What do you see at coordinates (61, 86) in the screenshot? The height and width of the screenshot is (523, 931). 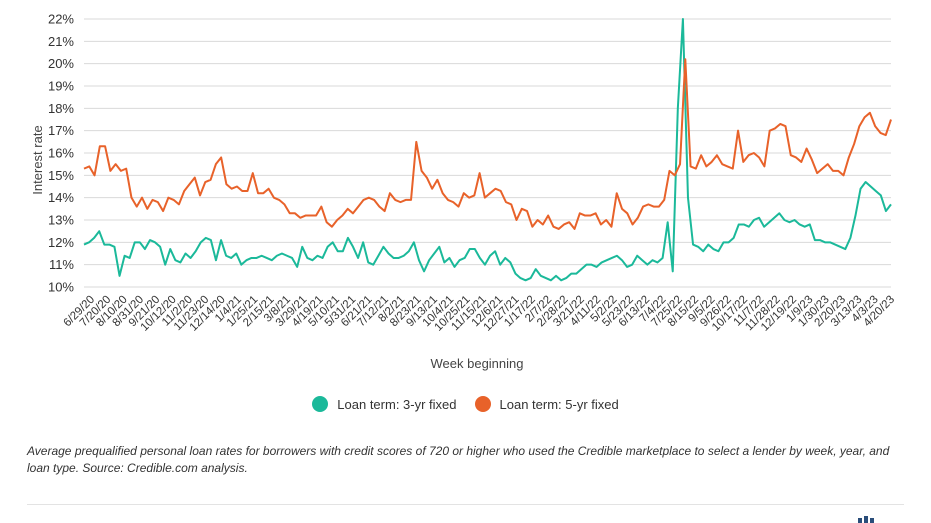 I see `y-tick-label: 19%` at bounding box center [61, 86].